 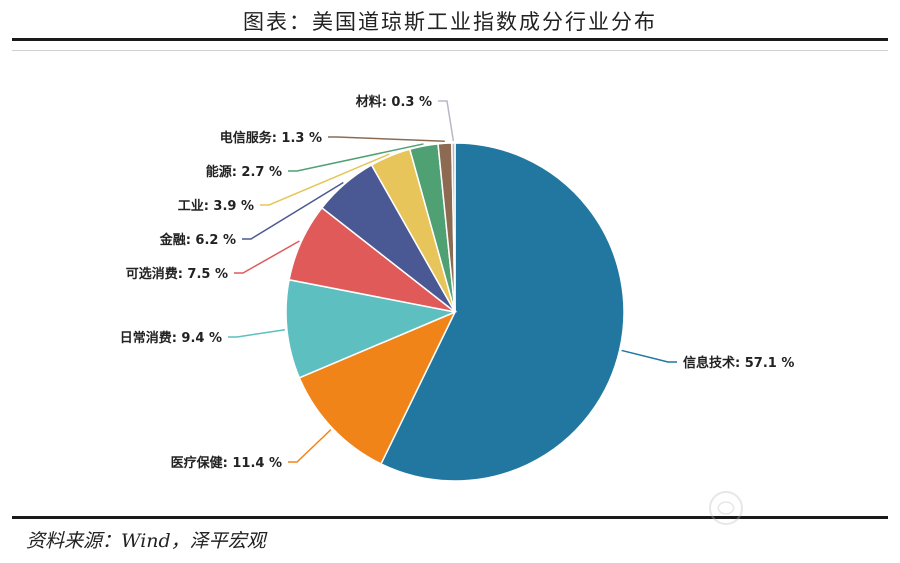 What do you see at coordinates (450, 517) in the screenshot?
I see `bottom-rule` at bounding box center [450, 517].